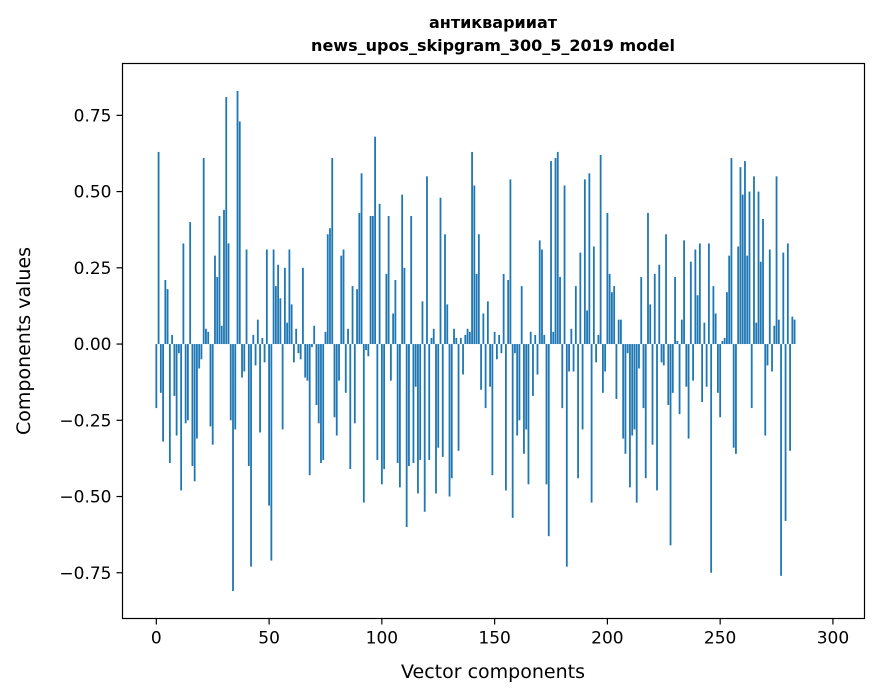 The width and height of the screenshot is (880, 696). Describe the element at coordinates (493, 672) in the screenshot. I see `x-axis-label: Vector components` at that location.